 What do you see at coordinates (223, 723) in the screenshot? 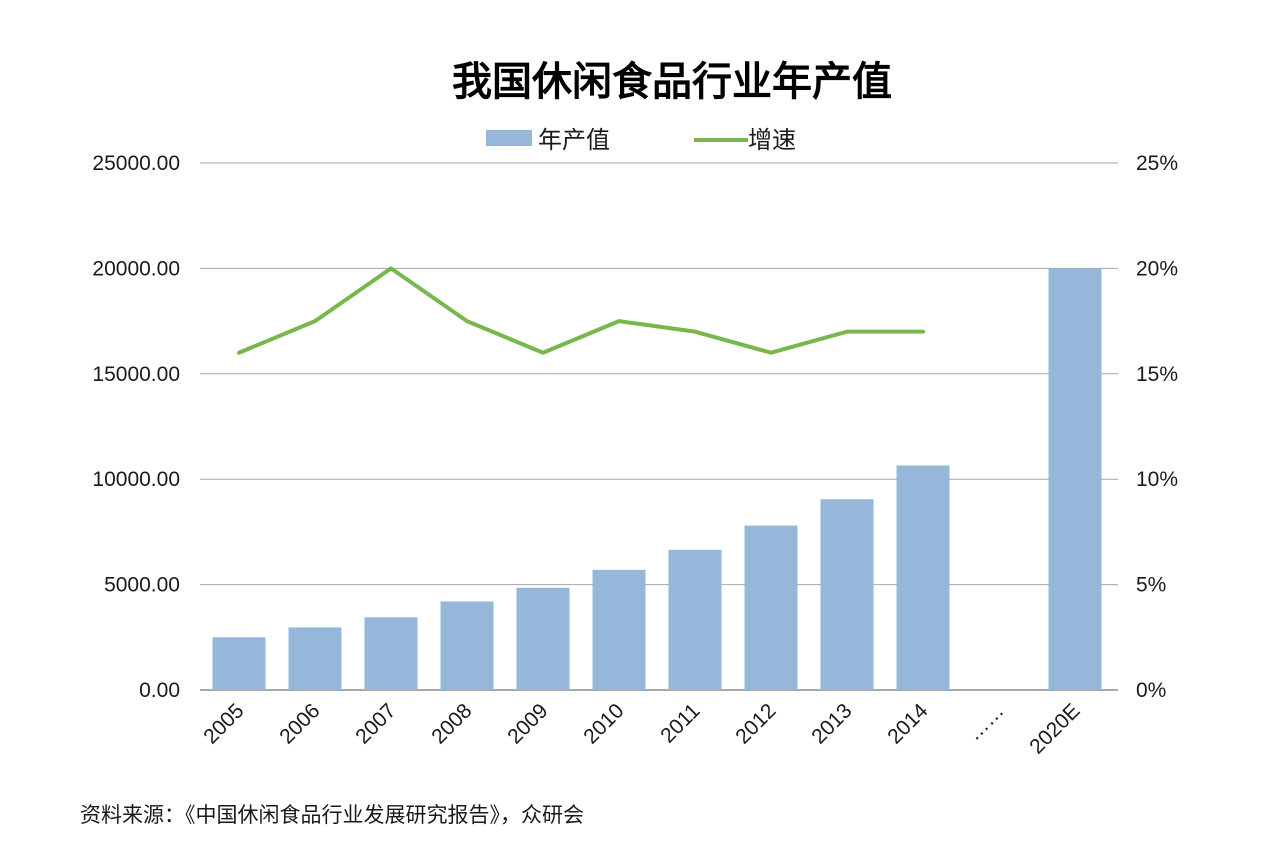
I see `x-tick-label: 2005` at bounding box center [223, 723].